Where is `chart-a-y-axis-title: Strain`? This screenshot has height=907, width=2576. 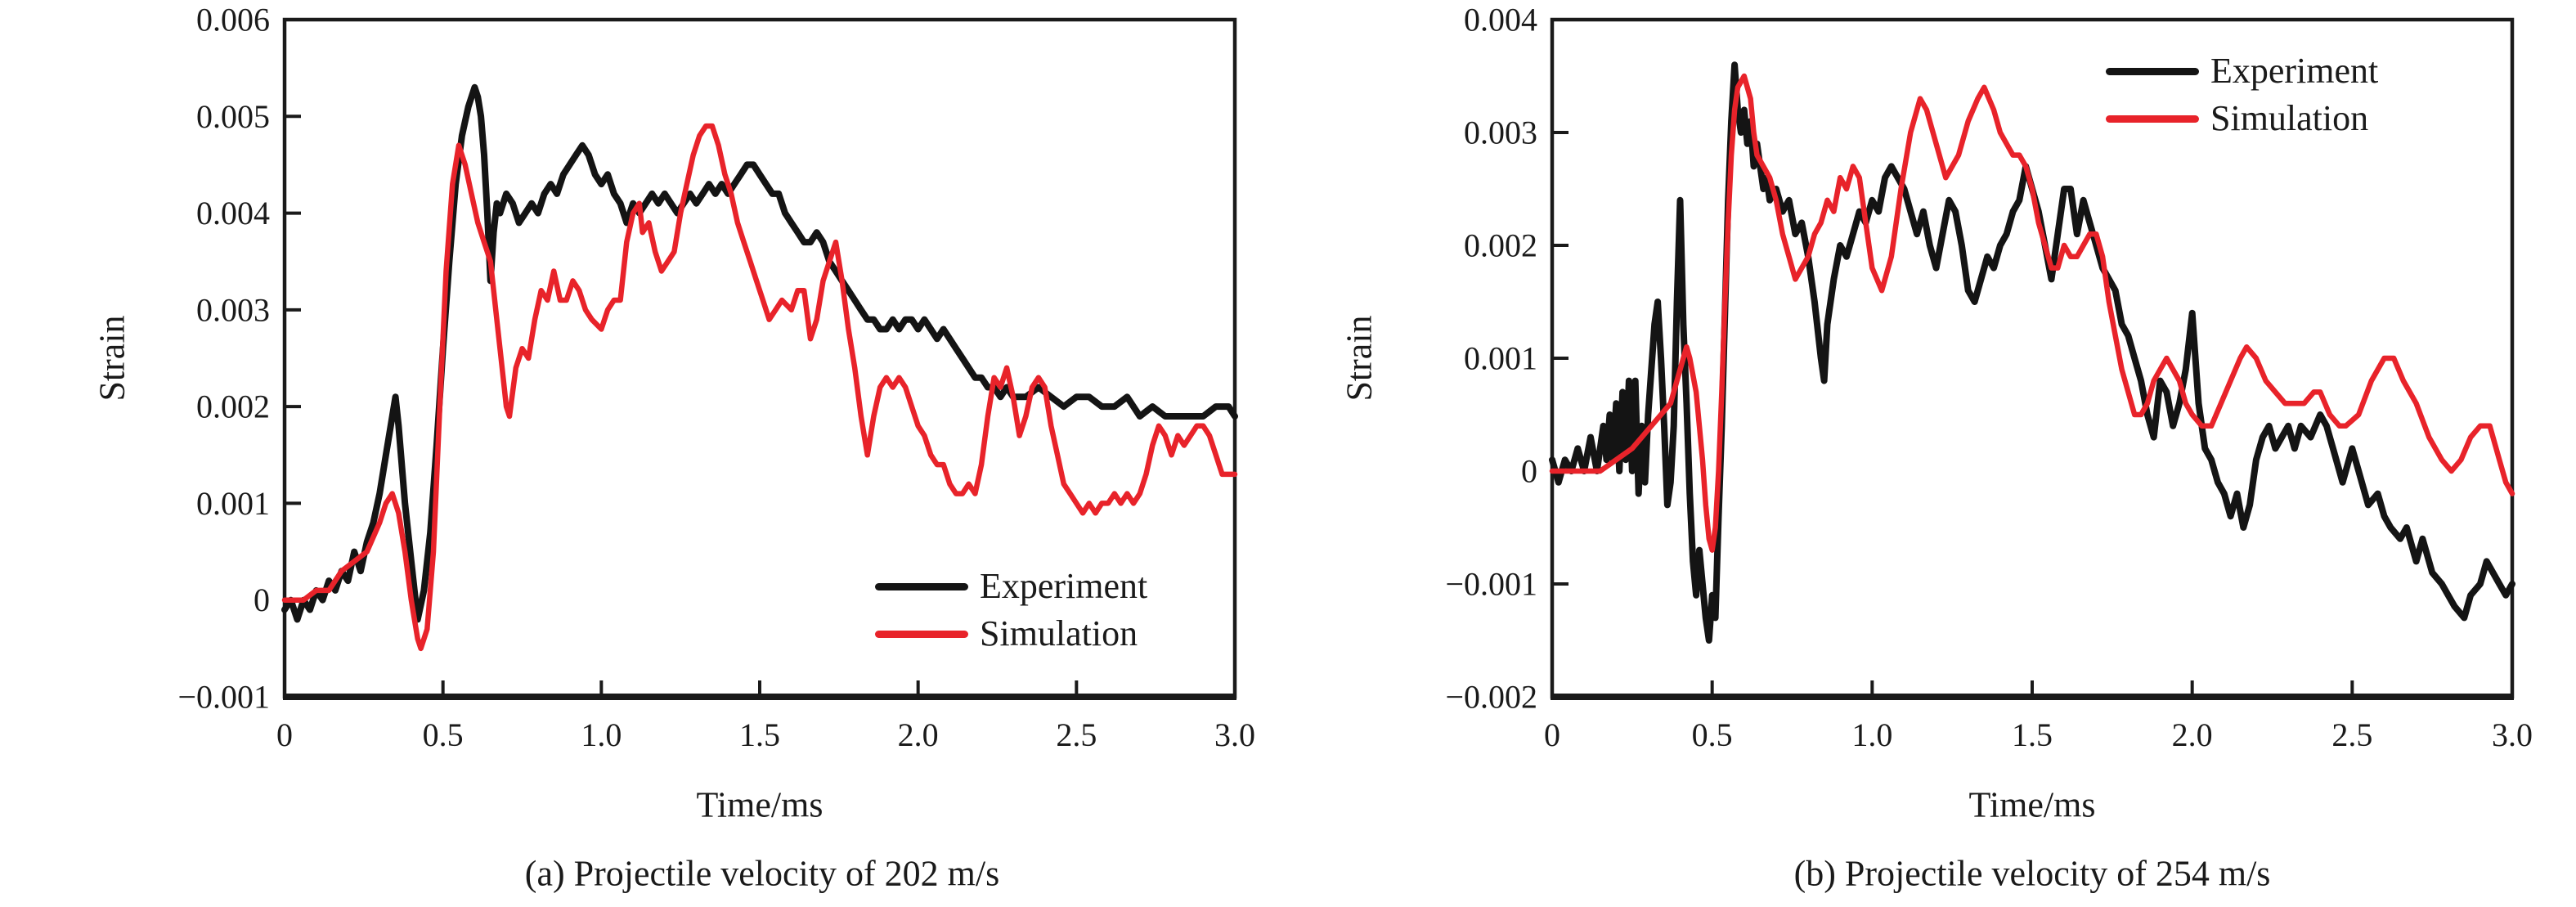 chart-a-y-axis-title: Strain is located at coordinates (112, 358).